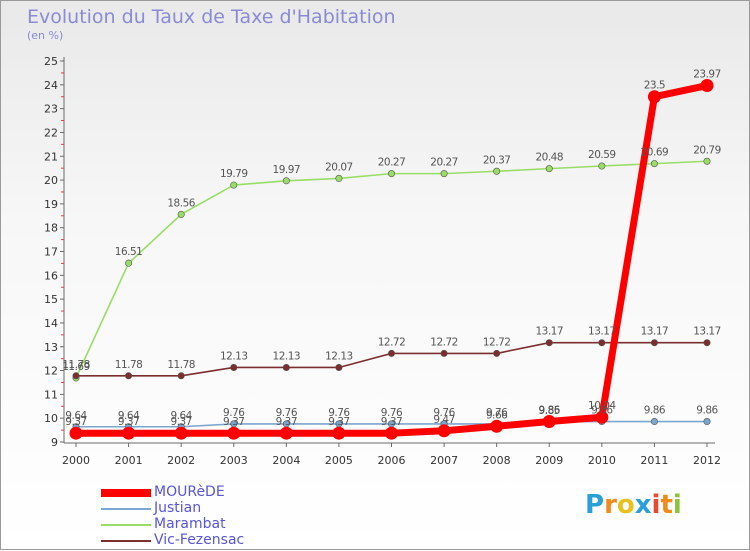 This screenshot has height=551, width=750. I want to click on x-tick-label: 2004, so click(286, 460).